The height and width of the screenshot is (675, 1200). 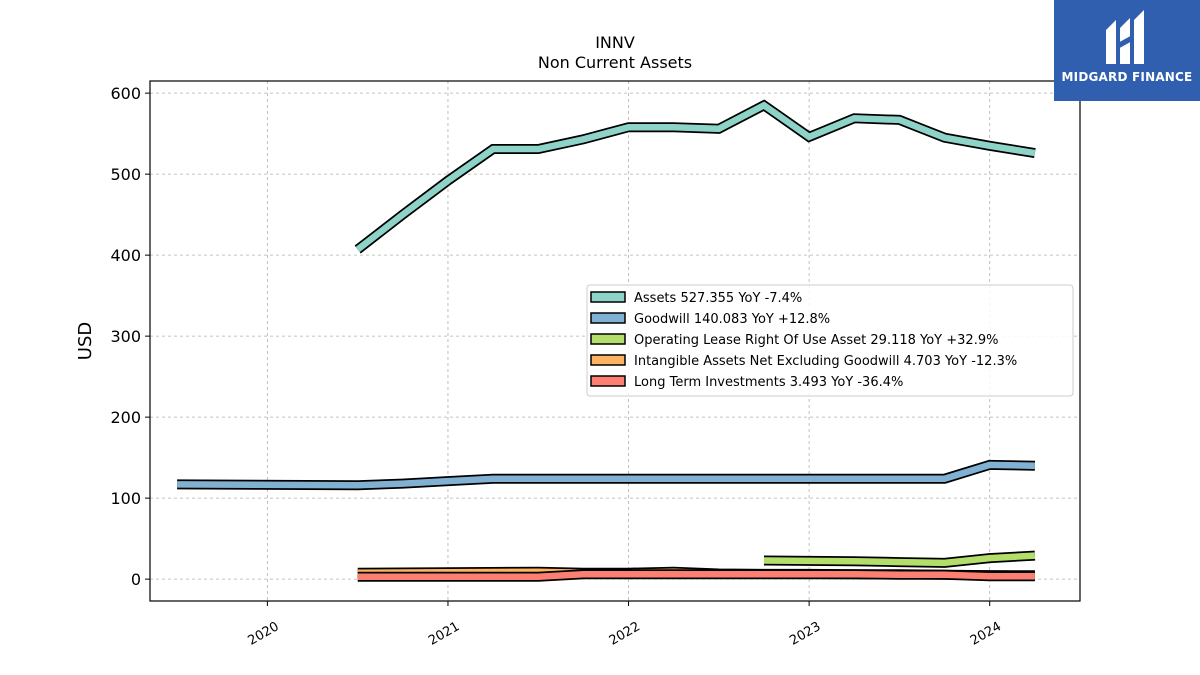 I want to click on brand-logo: MIDGARD FINANCE, so click(x=1127, y=50).